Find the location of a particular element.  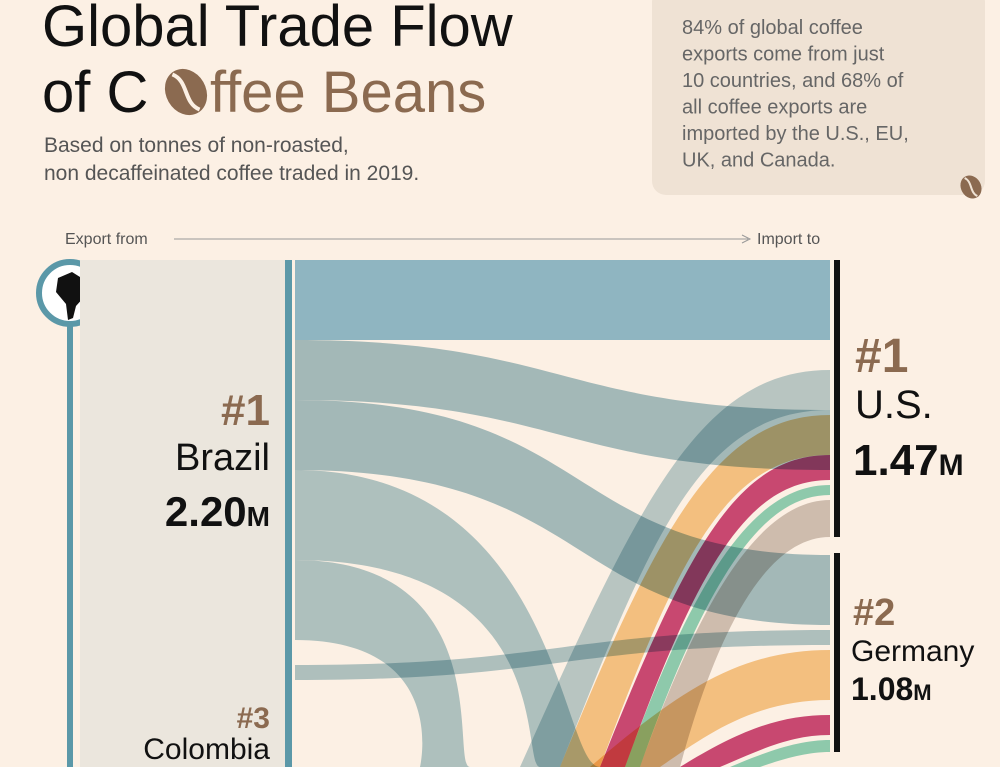

exporter-value: 2.20M is located at coordinates (217, 511).